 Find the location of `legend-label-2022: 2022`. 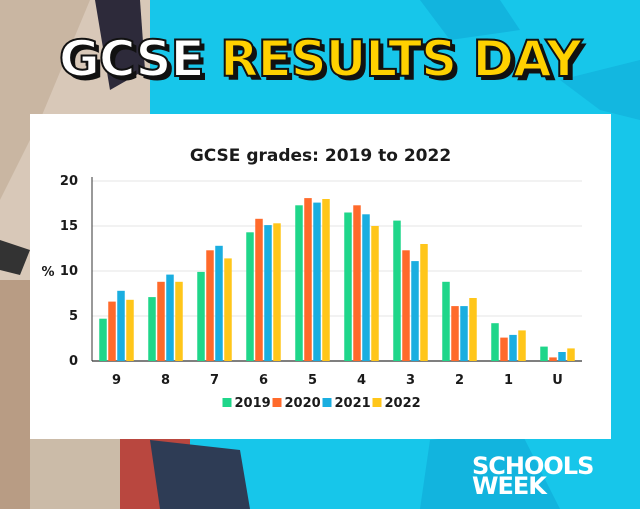

legend-label-2022: 2022 is located at coordinates (403, 403).